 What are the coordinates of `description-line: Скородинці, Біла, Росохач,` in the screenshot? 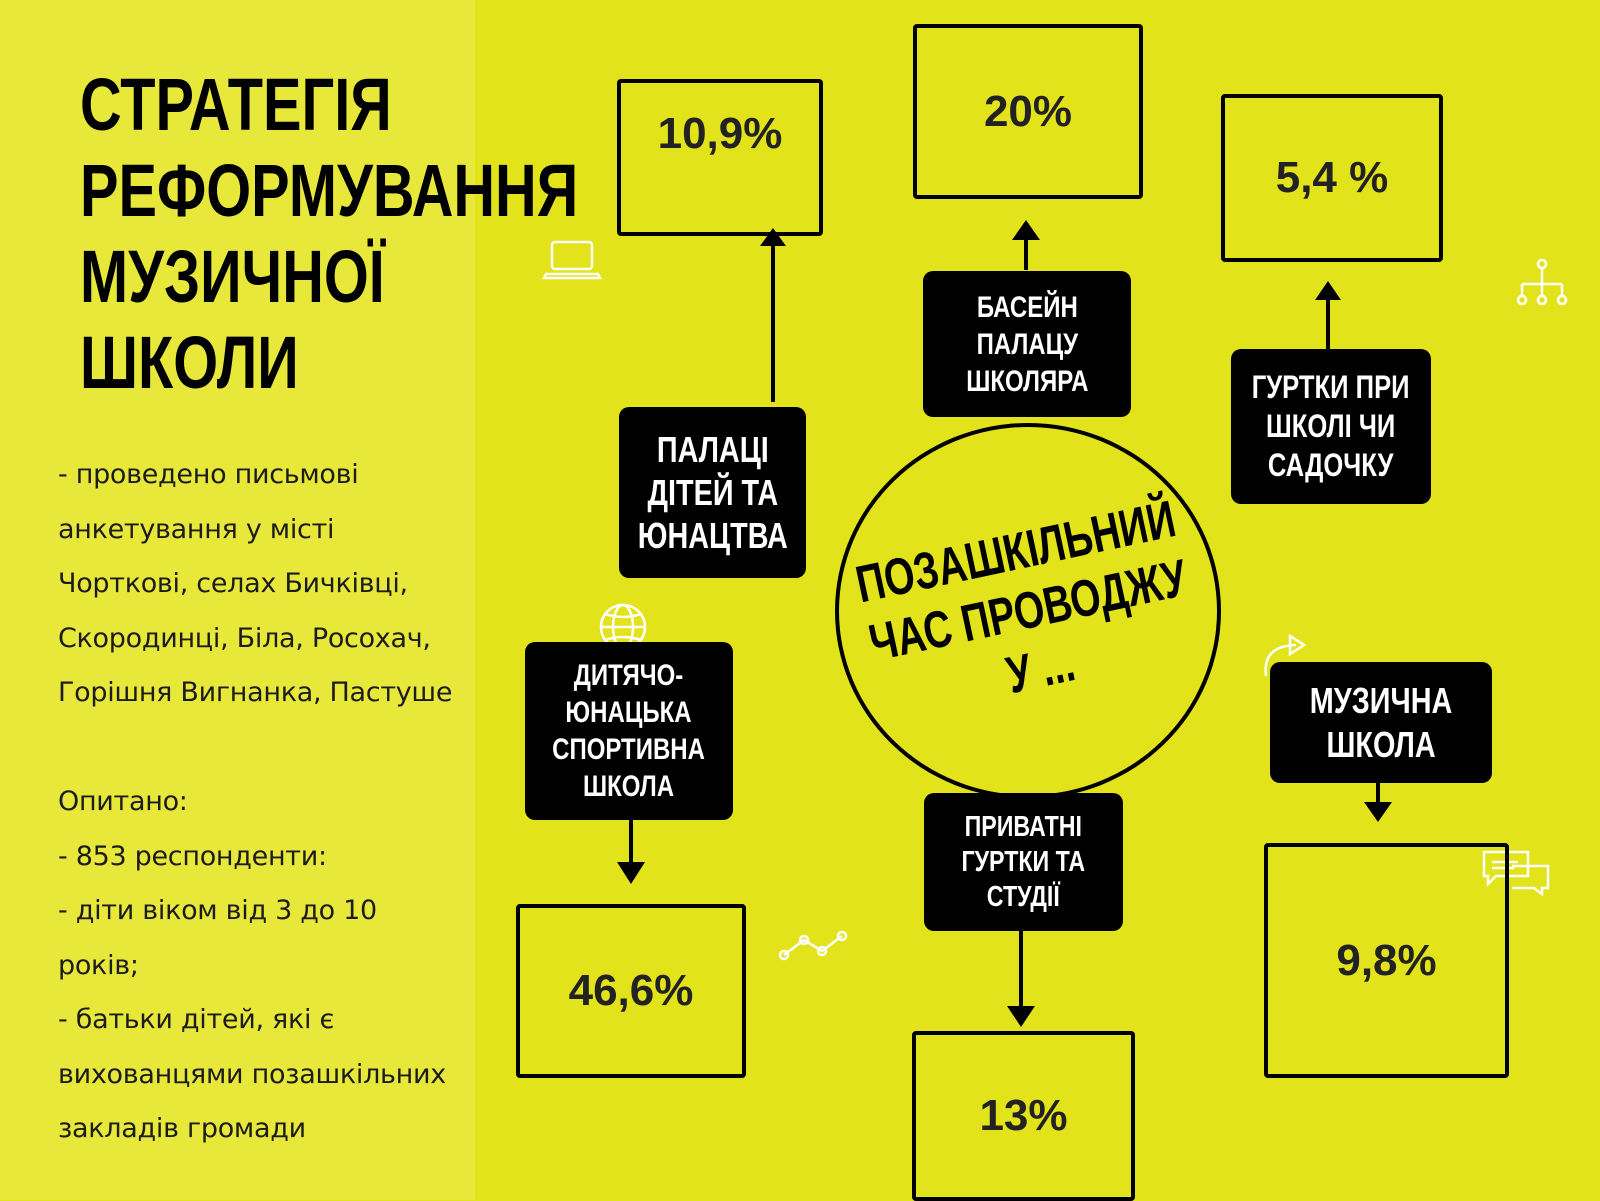 It's located at (244, 638).